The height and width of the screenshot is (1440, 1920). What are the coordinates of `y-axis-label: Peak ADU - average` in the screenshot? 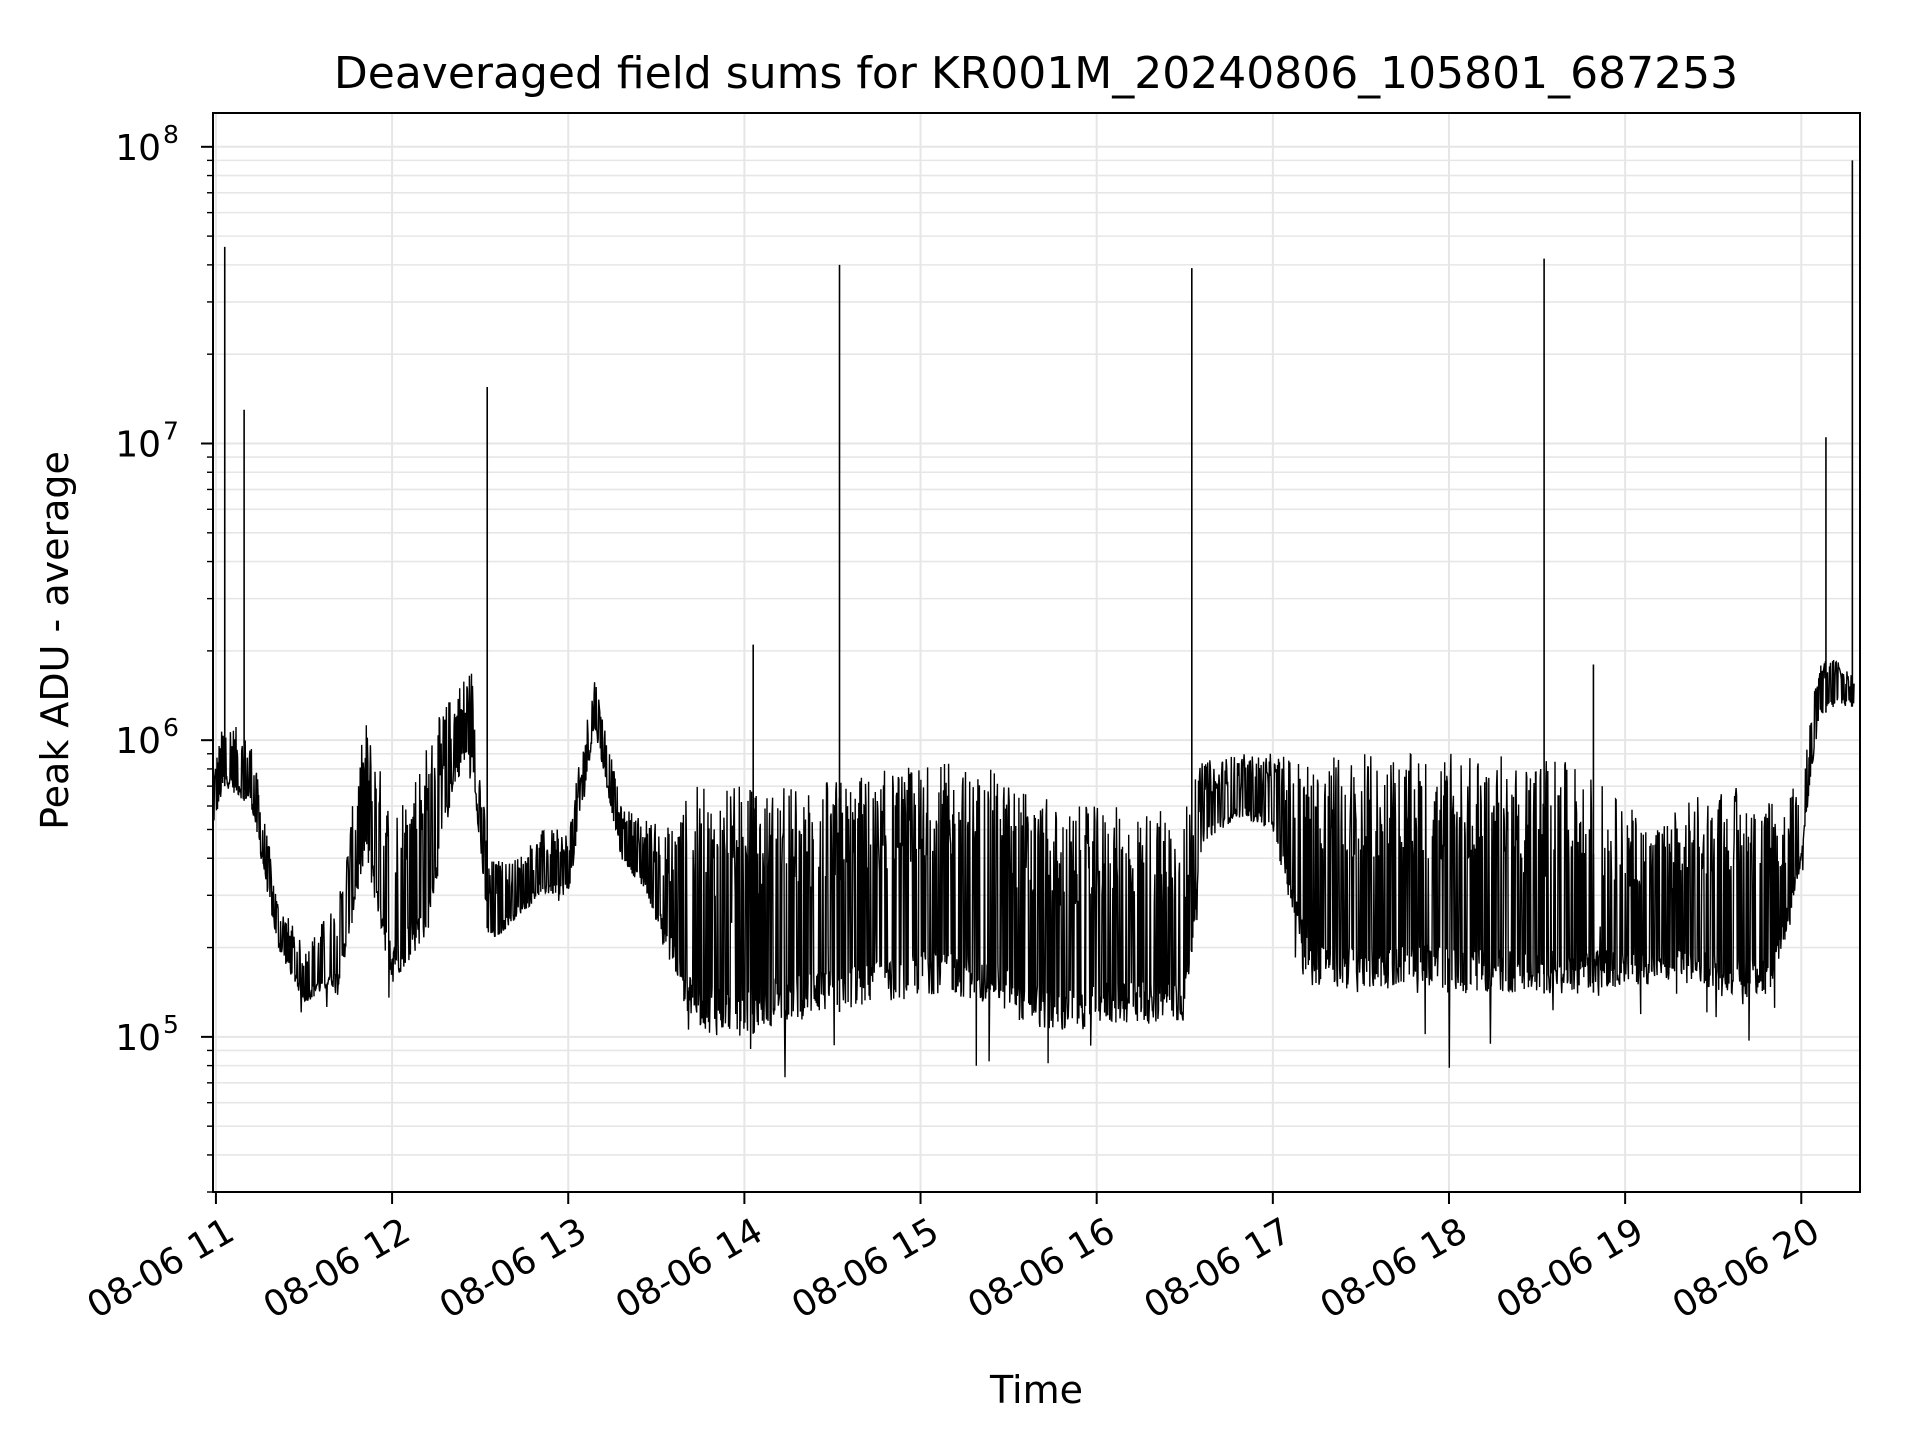 It's located at (55, 640).